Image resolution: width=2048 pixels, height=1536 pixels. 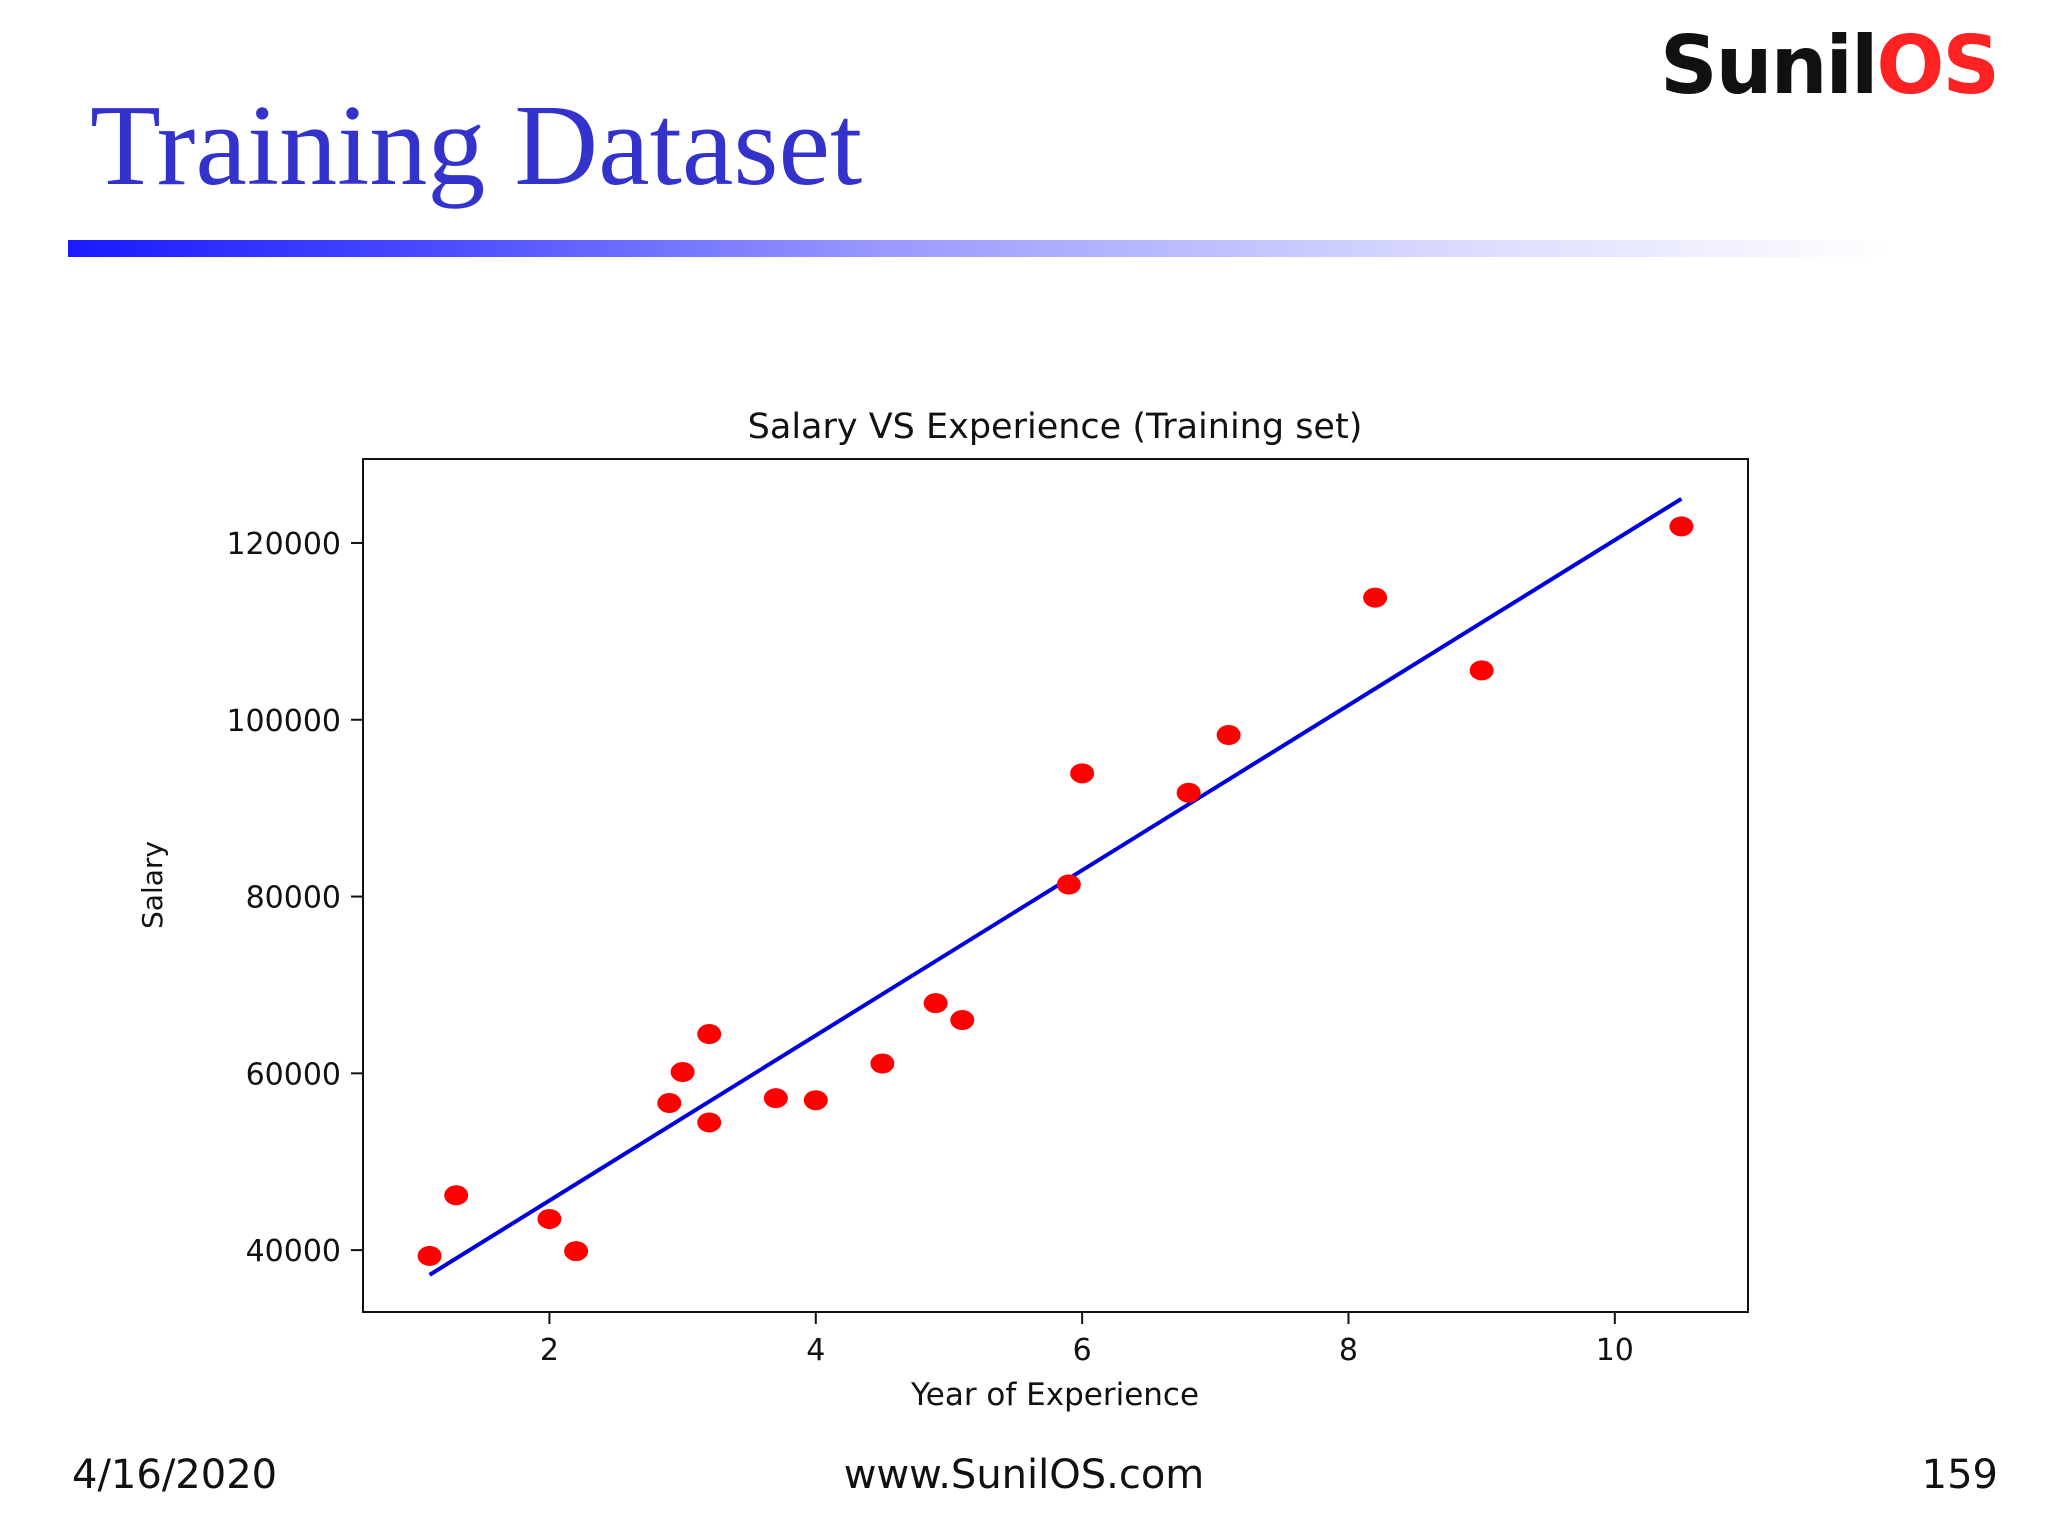 What do you see at coordinates (1615, 1350) in the screenshot?
I see `x-tick-label: 10` at bounding box center [1615, 1350].